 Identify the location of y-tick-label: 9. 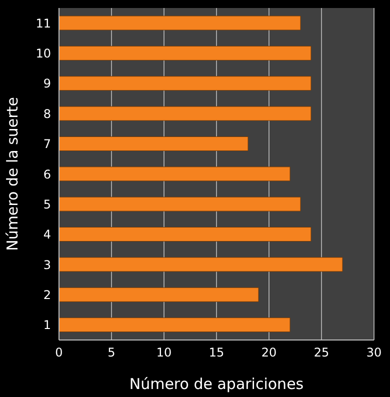
(47, 83).